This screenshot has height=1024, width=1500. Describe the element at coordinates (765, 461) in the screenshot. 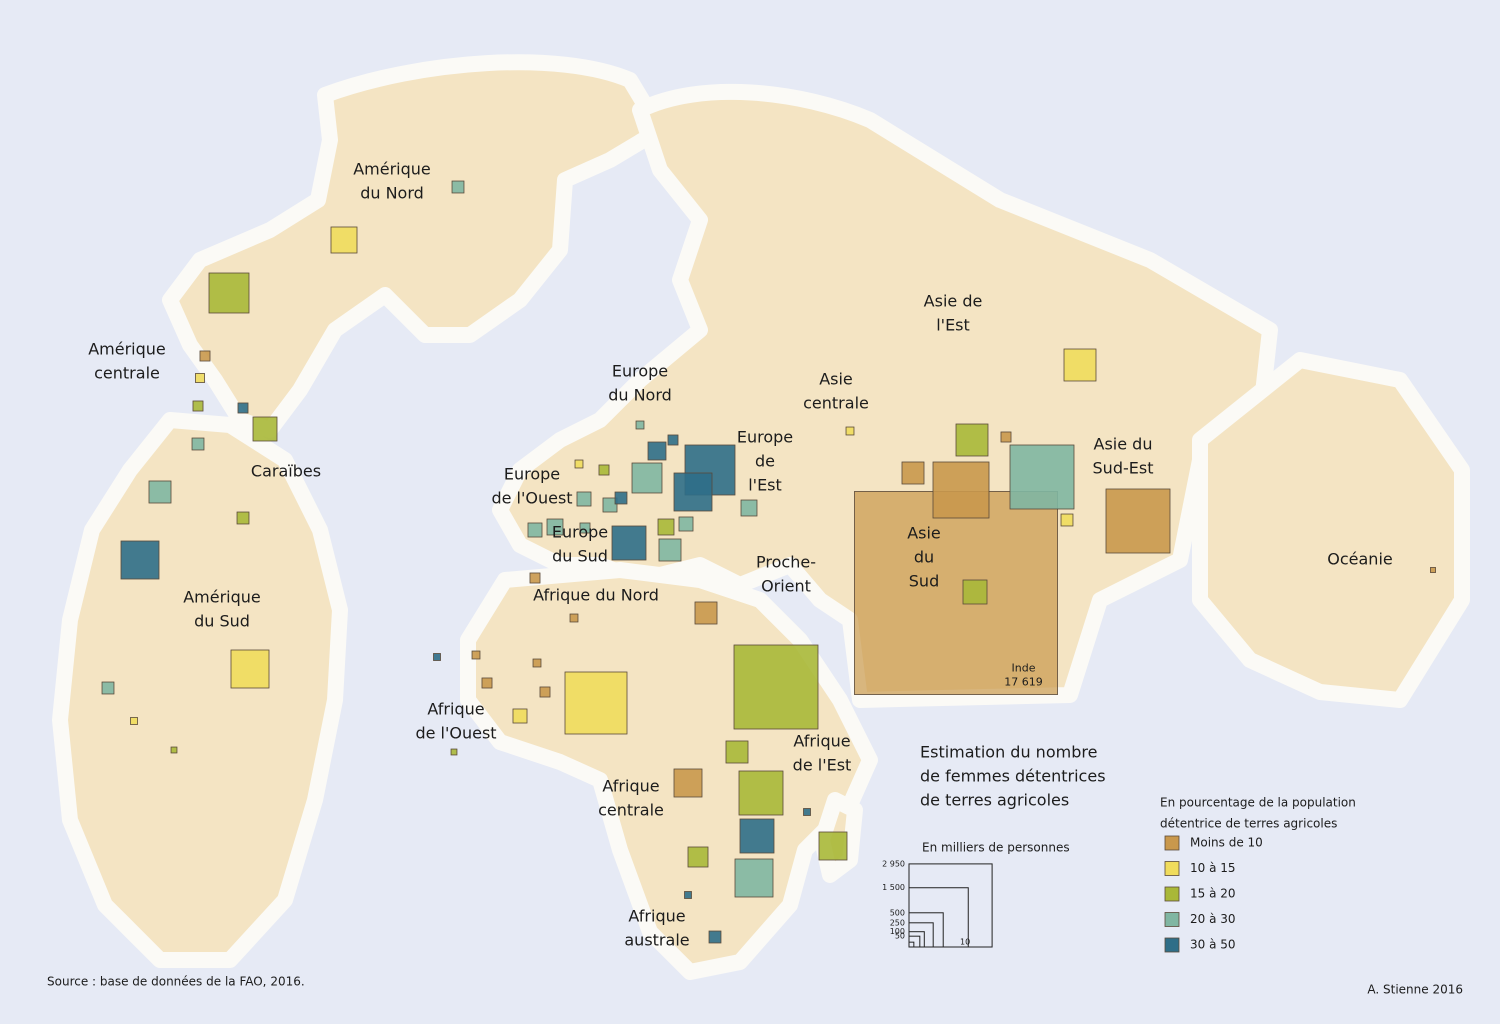

I see `region-label: de` at that location.